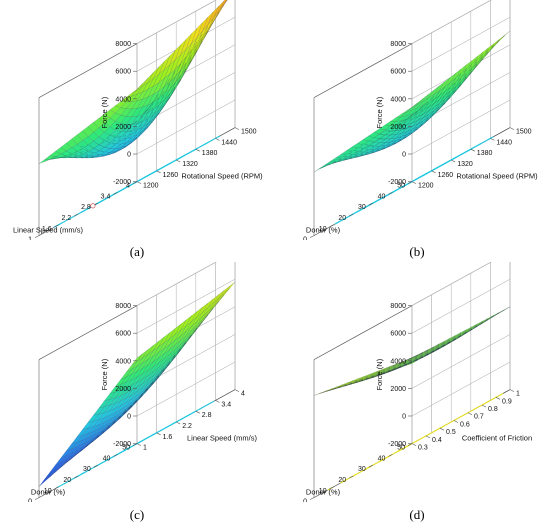  Describe the element at coordinates (398, 72) in the screenshot. I see `z-tick-label: 6000` at that location.